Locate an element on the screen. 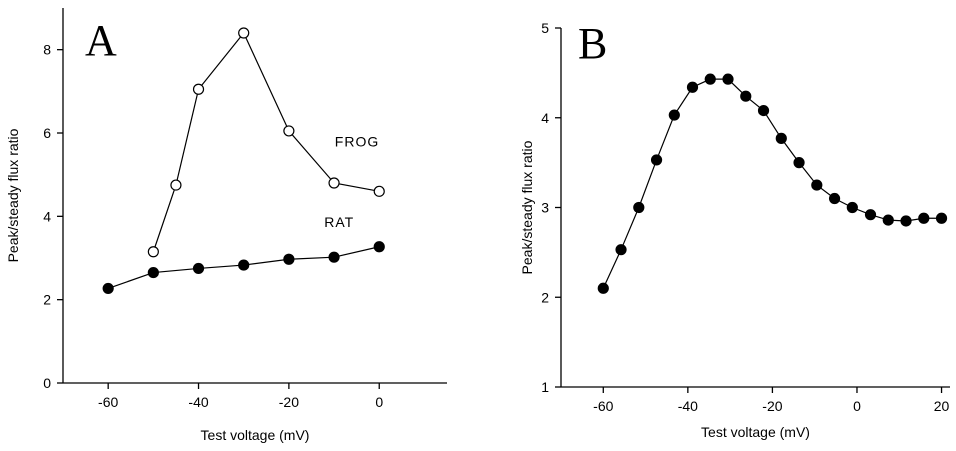 The height and width of the screenshot is (451, 956). y-tick-label: 5 is located at coordinates (545, 28).